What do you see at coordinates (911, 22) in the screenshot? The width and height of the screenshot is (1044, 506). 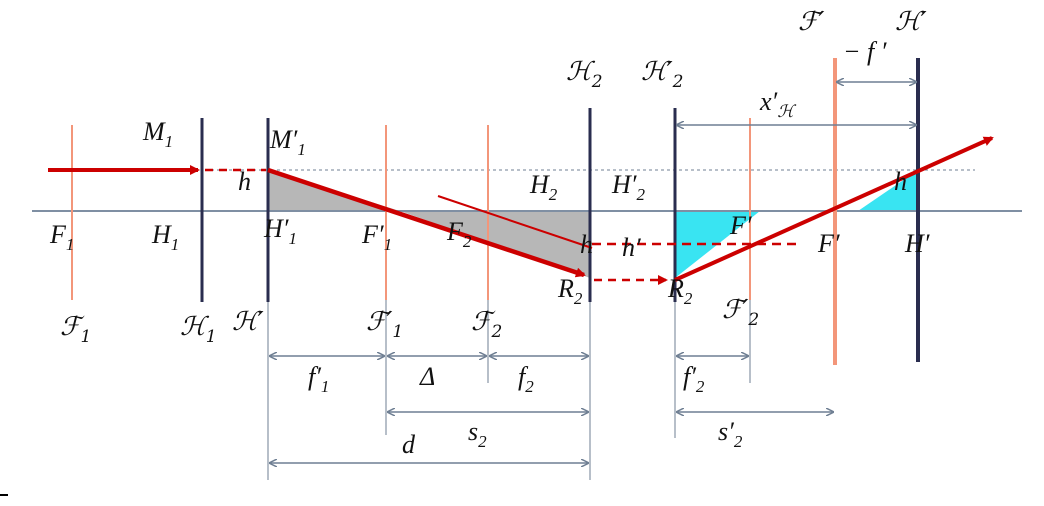 I see `label-script-H-prime-top: ℋ′` at bounding box center [911, 22].